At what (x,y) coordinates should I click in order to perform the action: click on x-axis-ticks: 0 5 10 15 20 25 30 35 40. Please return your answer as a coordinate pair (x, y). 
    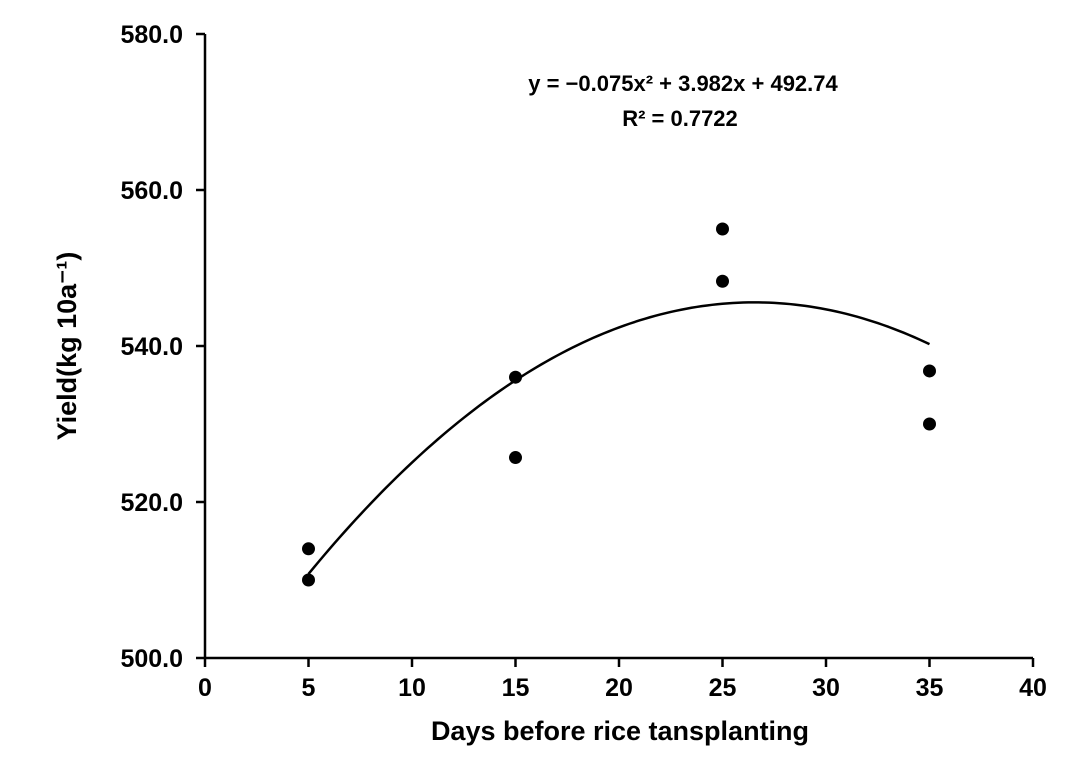
    Looking at the image, I should click on (622, 680).